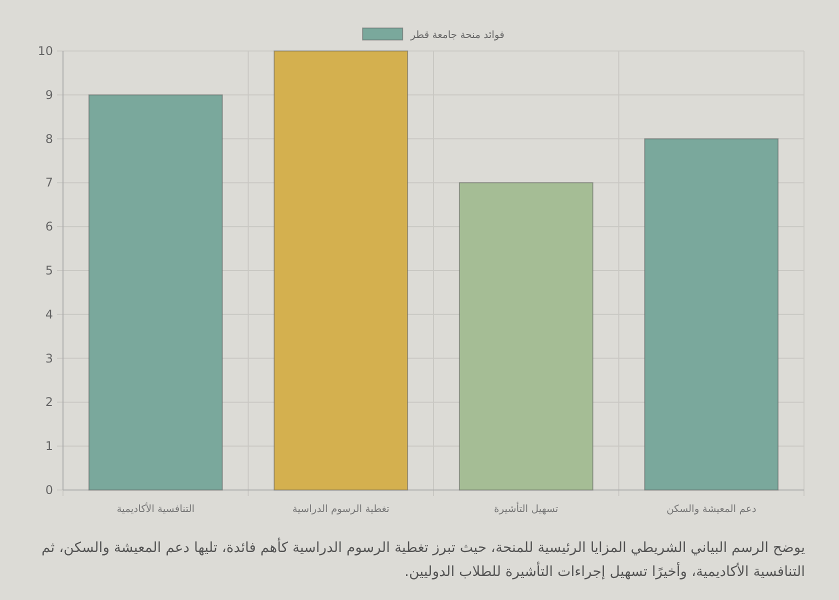 Image resolution: width=839 pixels, height=600 pixels. Describe the element at coordinates (45, 51) in the screenshot. I see `y-tick-label: 10` at that location.